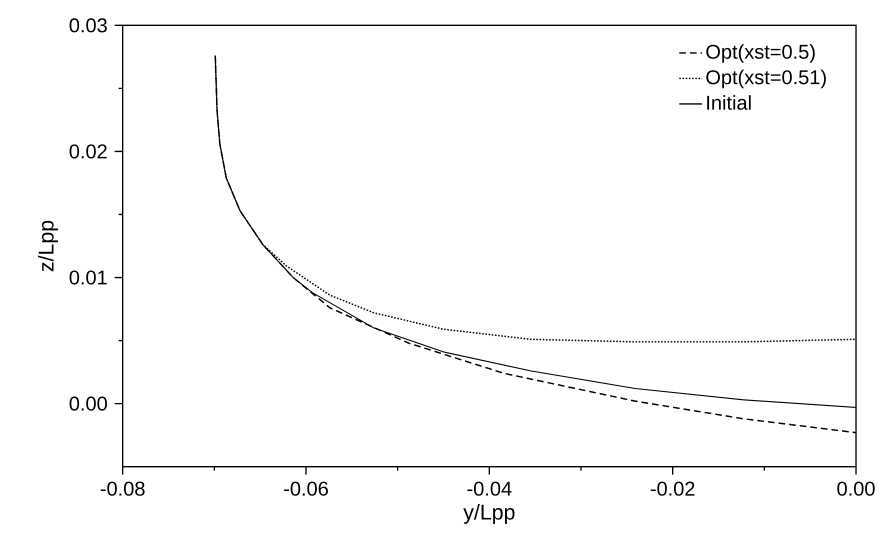 Image resolution: width=888 pixels, height=551 pixels. What do you see at coordinates (88, 277) in the screenshot?
I see `y-tick-label: 0.01` at bounding box center [88, 277].